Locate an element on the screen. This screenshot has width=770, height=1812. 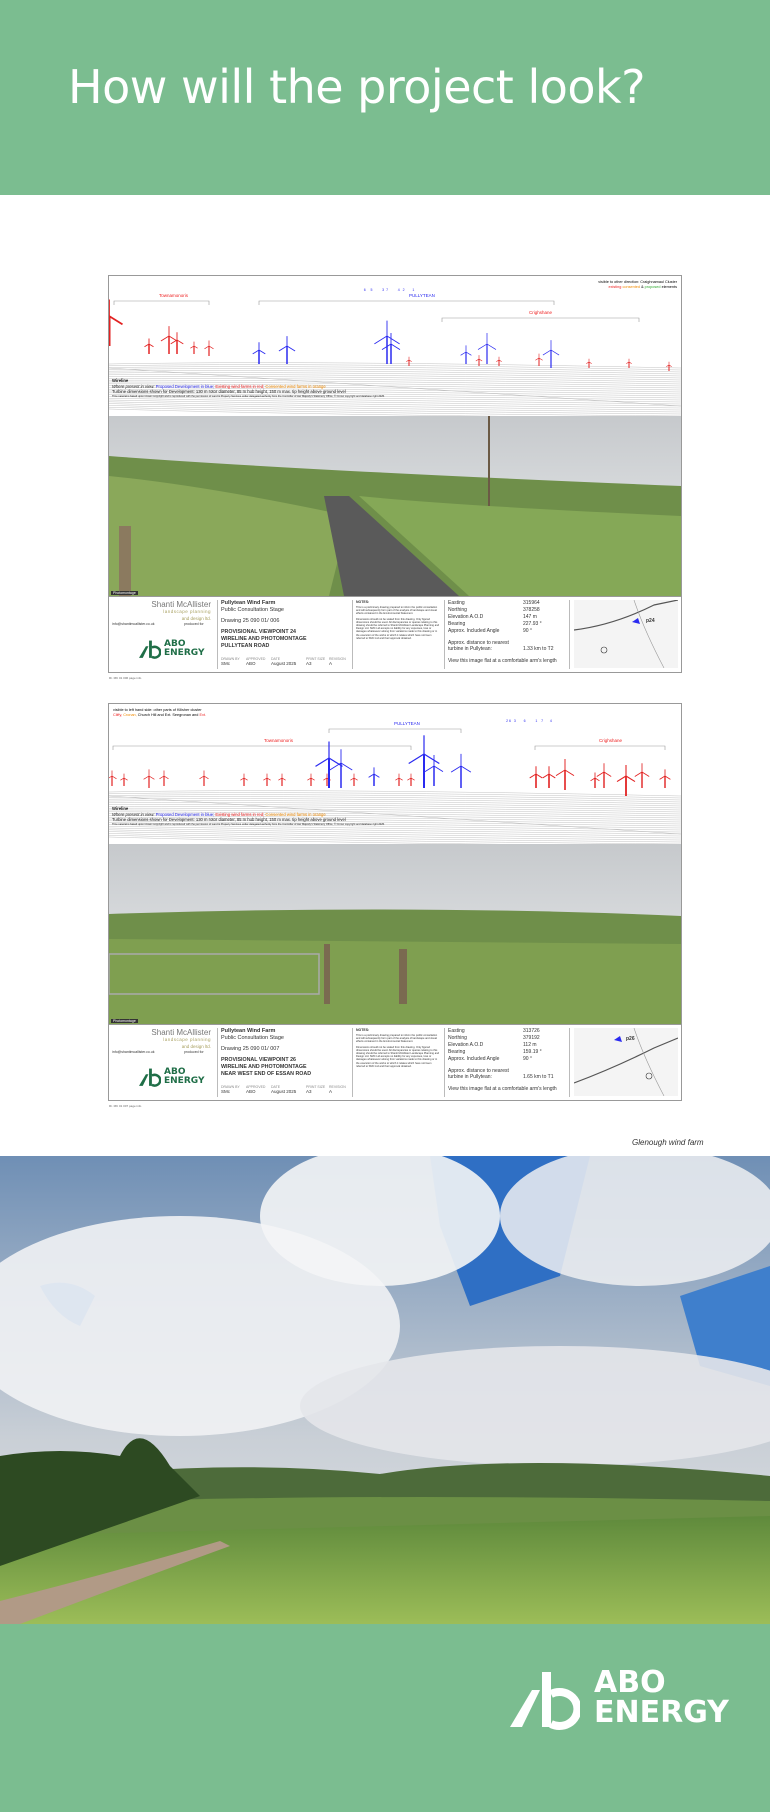
meta-field: REVISION A is located at coordinates (337, 1089).